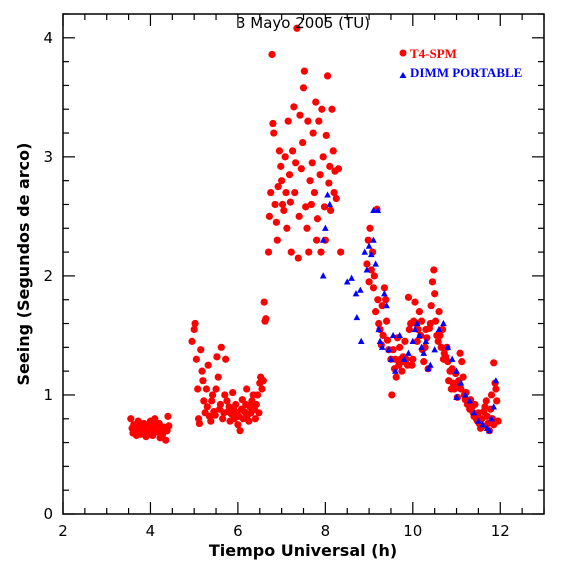  I want to click on x-tick-label: 4, so click(151, 531).